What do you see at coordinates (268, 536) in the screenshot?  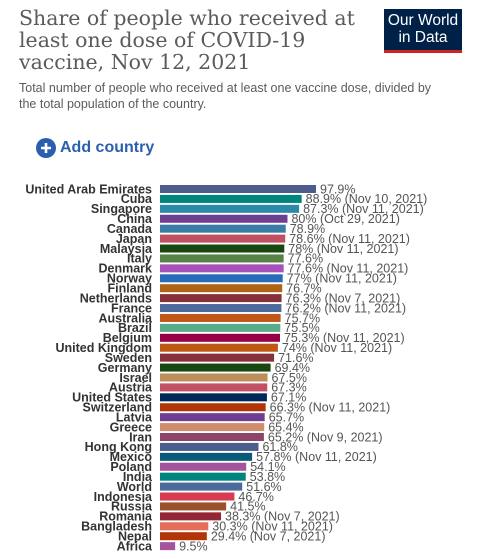 I see `value-label: 29.4% (Nov 7, 2021)` at bounding box center [268, 536].